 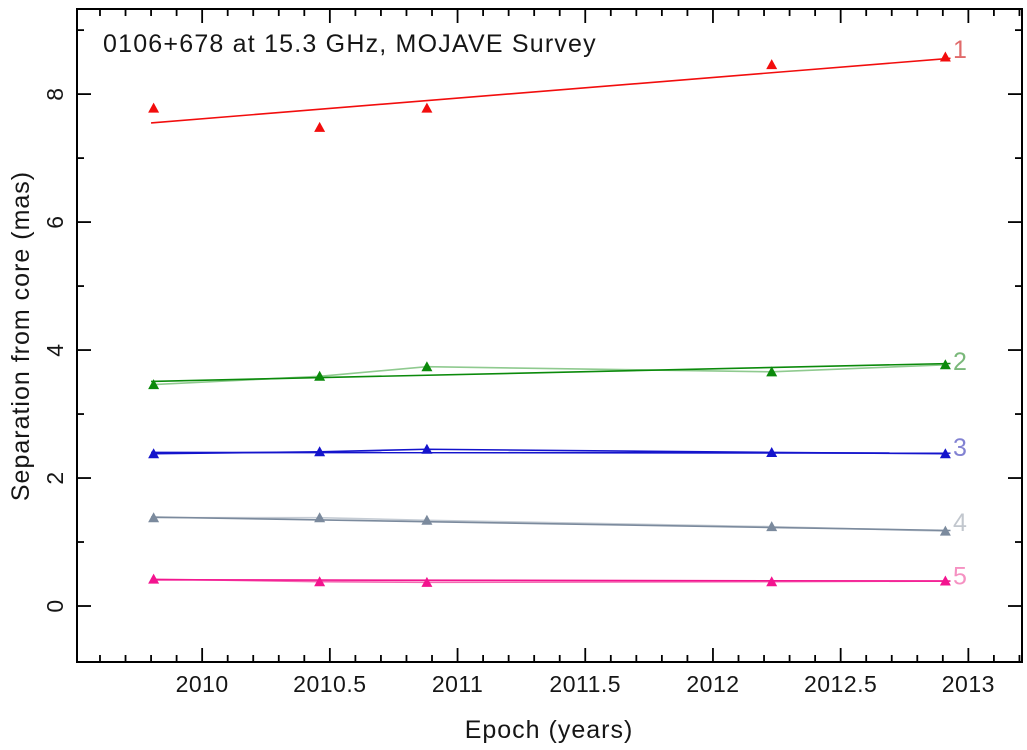 I want to click on y-axis-label: Separation from core (mas), so click(x=21, y=336).